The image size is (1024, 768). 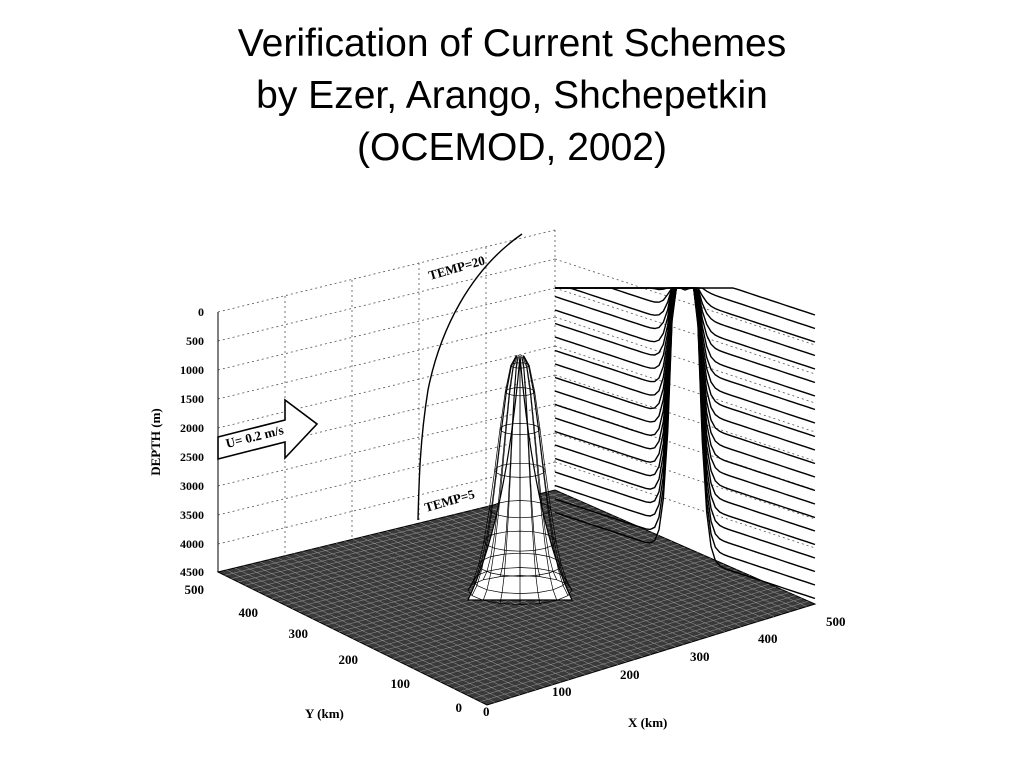 What do you see at coordinates (299, 633) in the screenshot?
I see `y-tick: 300` at bounding box center [299, 633].